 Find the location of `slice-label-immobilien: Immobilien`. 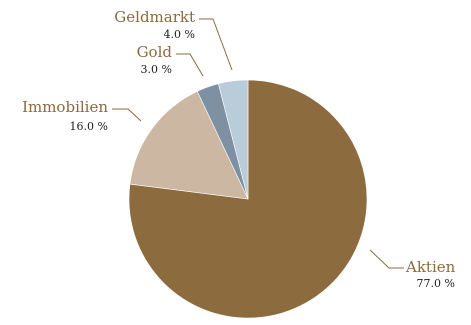

slice-label-immobilien: Immobilien is located at coordinates (65, 107).